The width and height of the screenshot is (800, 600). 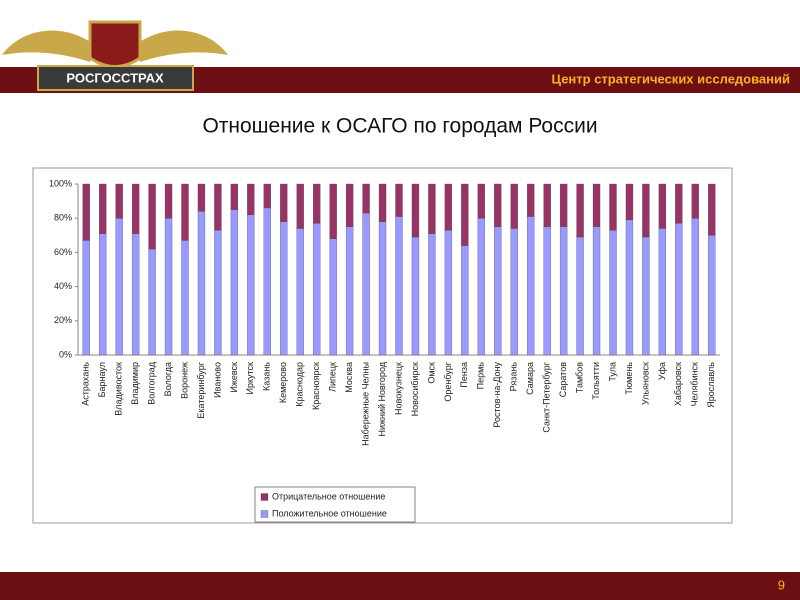 I want to click on x-tick-label: Владимир, so click(x=135, y=383).